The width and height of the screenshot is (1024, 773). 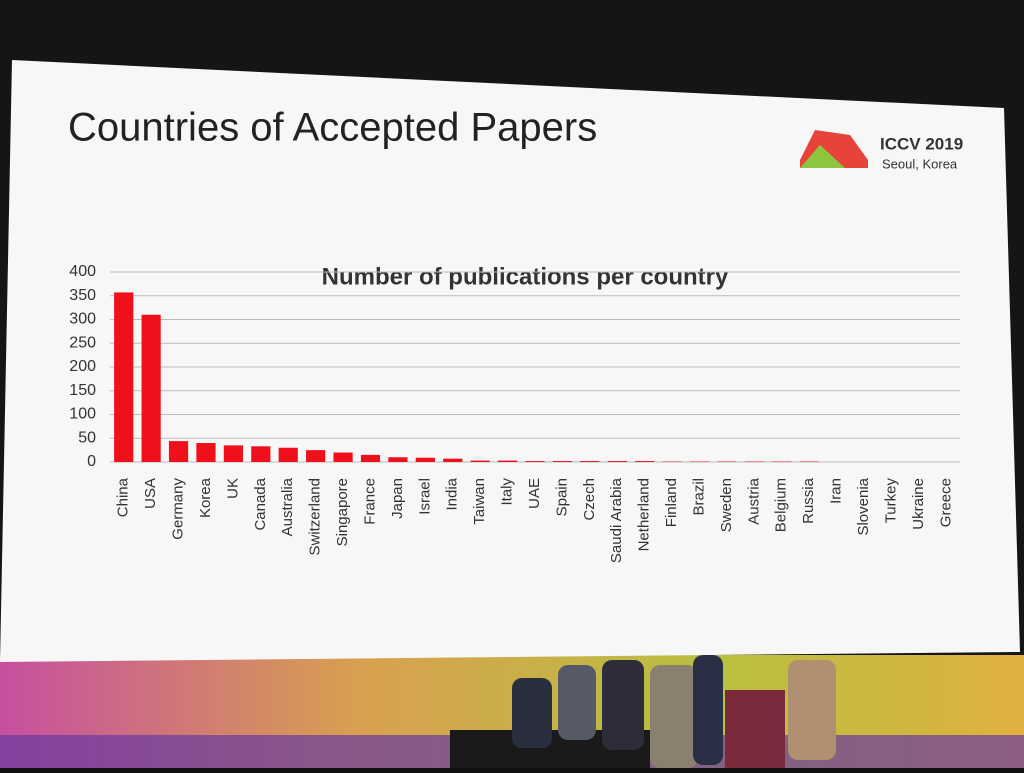 What do you see at coordinates (424, 496) in the screenshot?
I see `x-tick-label: Israel` at bounding box center [424, 496].